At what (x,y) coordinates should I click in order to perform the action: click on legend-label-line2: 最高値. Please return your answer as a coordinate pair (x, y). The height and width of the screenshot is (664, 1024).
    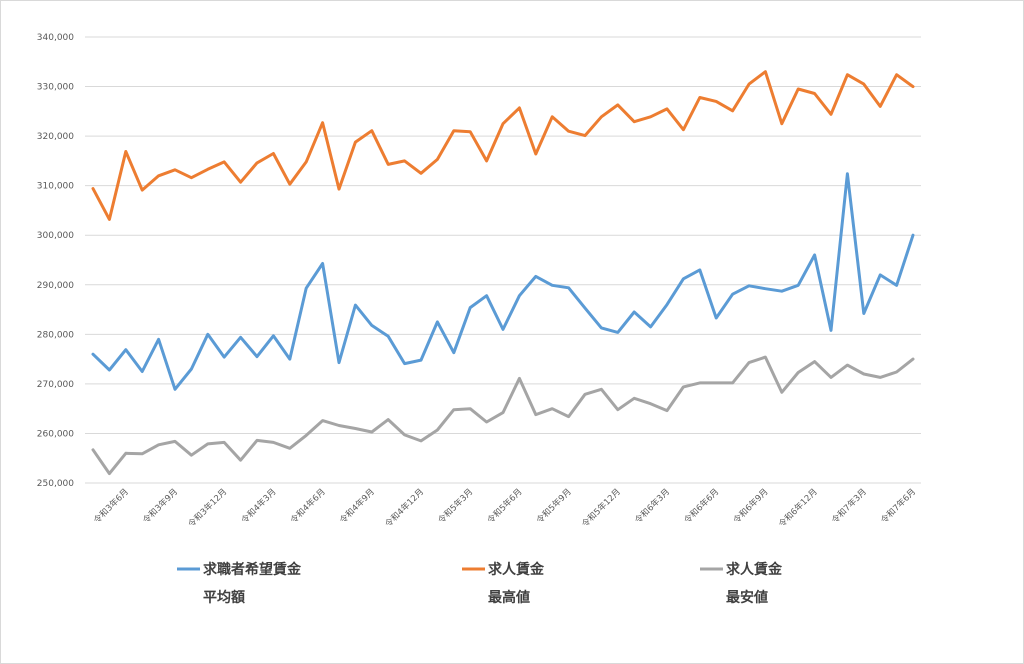
    Looking at the image, I should click on (509, 597).